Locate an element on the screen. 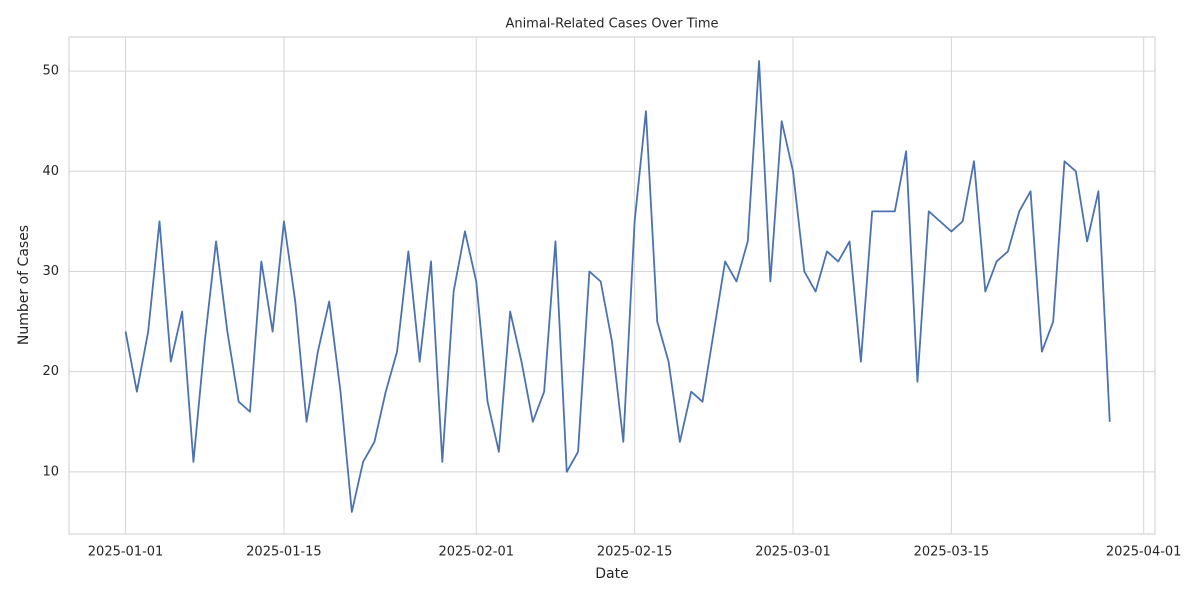  y-tick-label: 50 is located at coordinates (50, 71).